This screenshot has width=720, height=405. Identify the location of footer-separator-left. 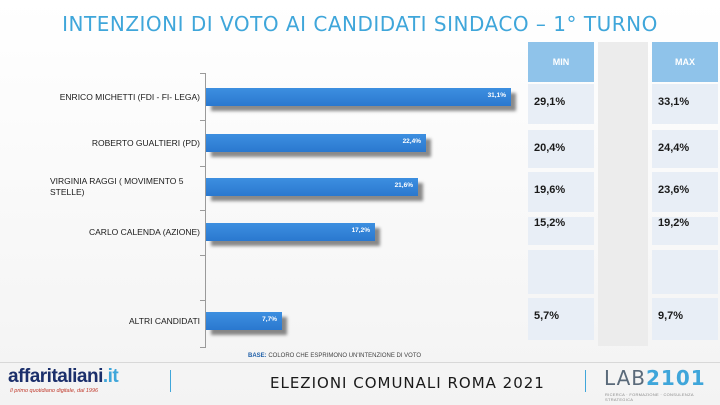
(170, 381).